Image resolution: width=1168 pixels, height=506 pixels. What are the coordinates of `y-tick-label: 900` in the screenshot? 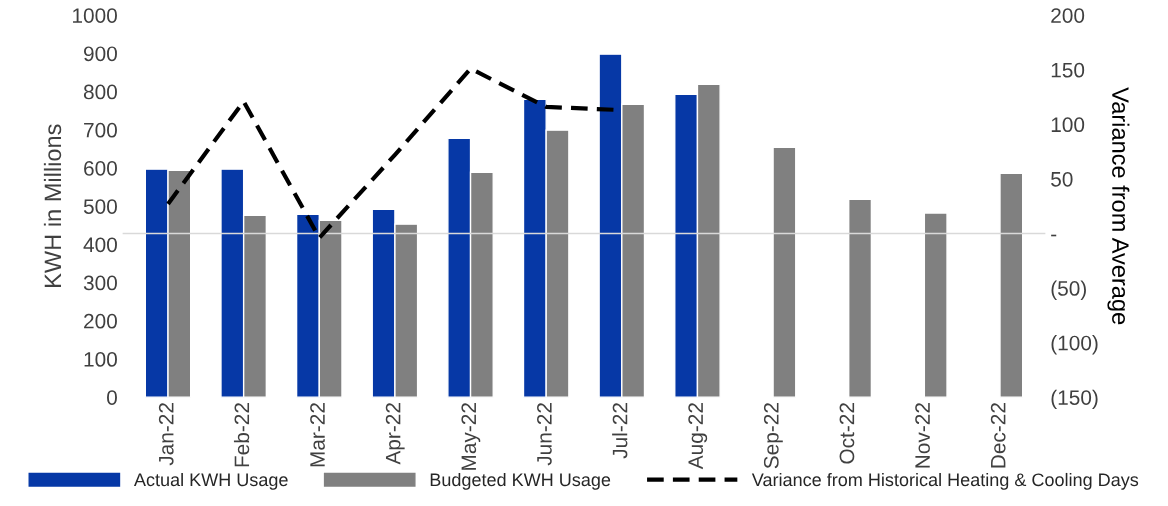 It's located at (100, 54).